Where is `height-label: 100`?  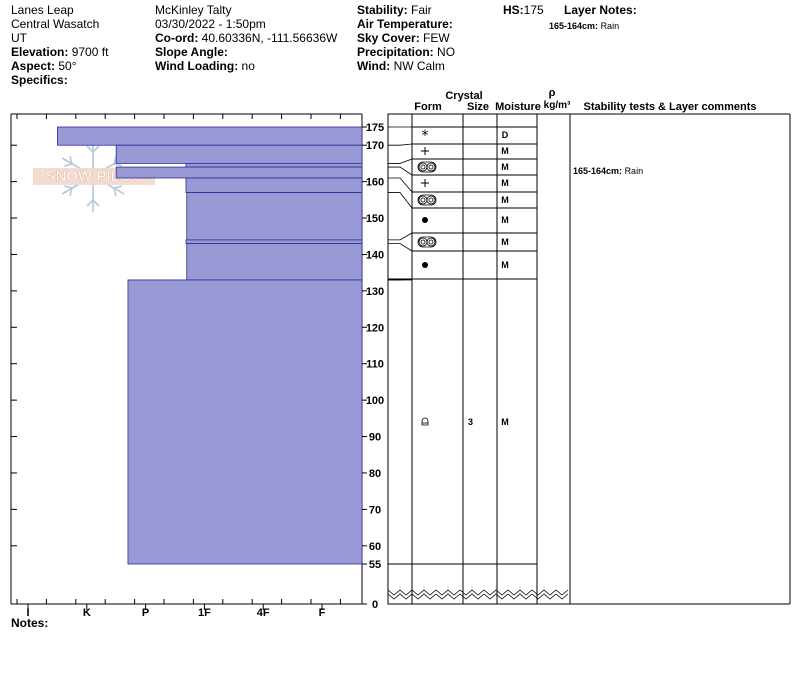 height-label: 100 is located at coordinates (375, 401).